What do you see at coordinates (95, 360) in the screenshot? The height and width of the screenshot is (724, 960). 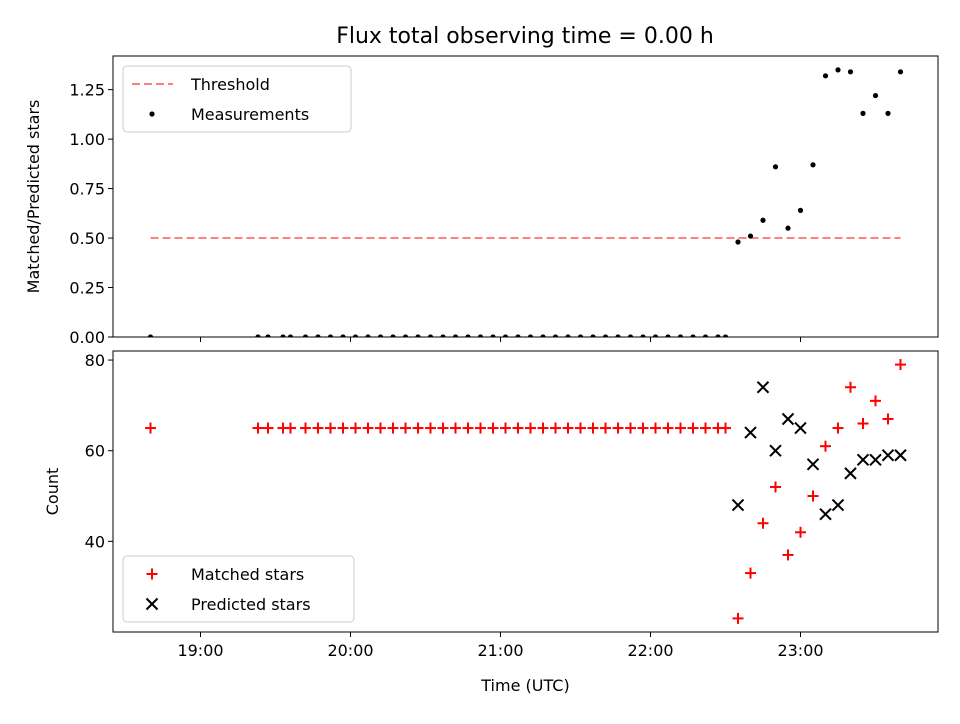 I see `y-tick-label: 80` at bounding box center [95, 360].